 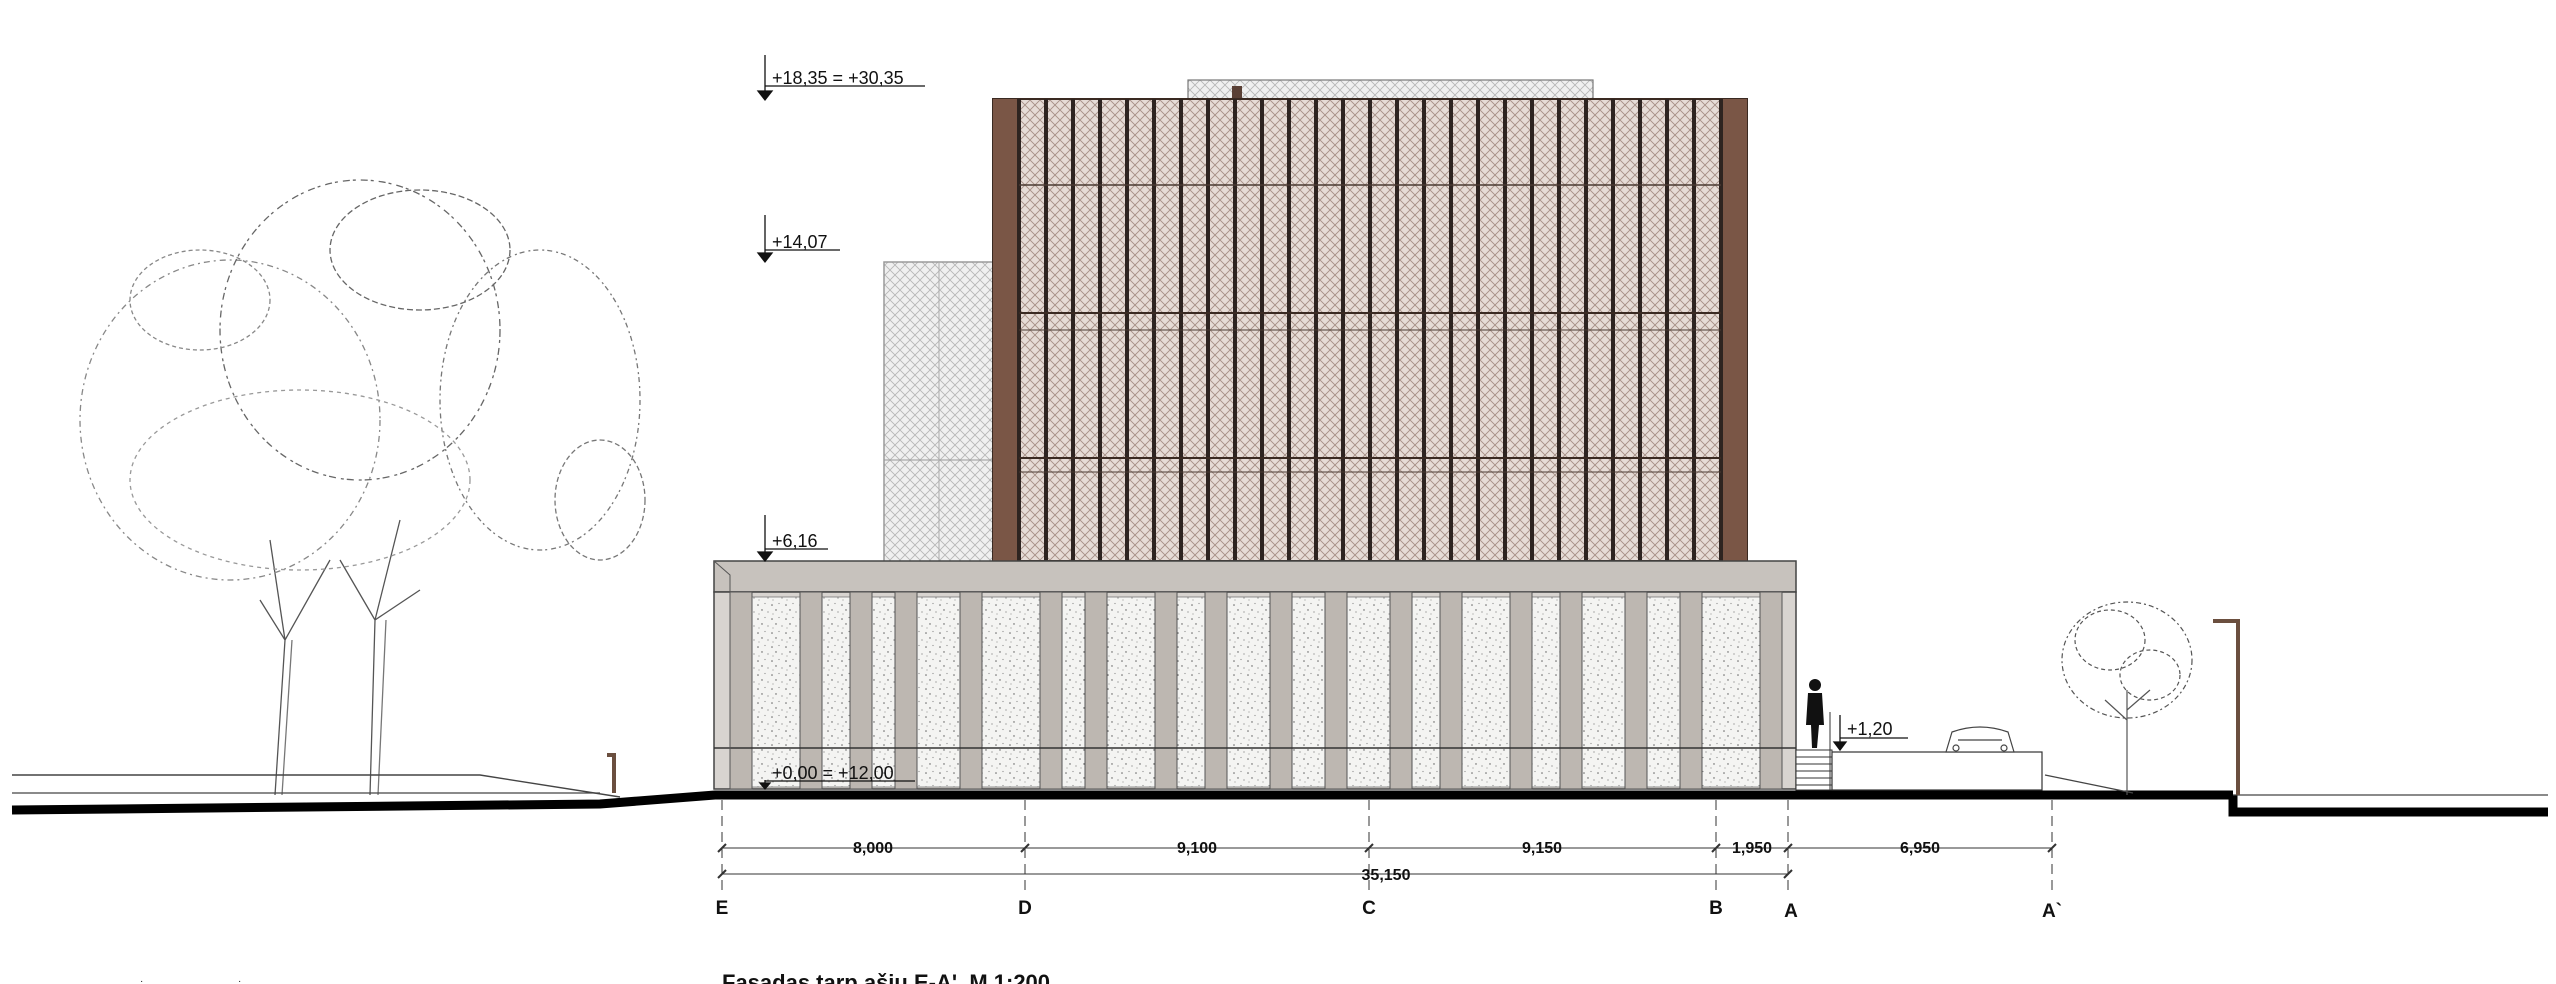 What do you see at coordinates (795, 541) in the screenshot?
I see `level-label-podium: +6,16` at bounding box center [795, 541].